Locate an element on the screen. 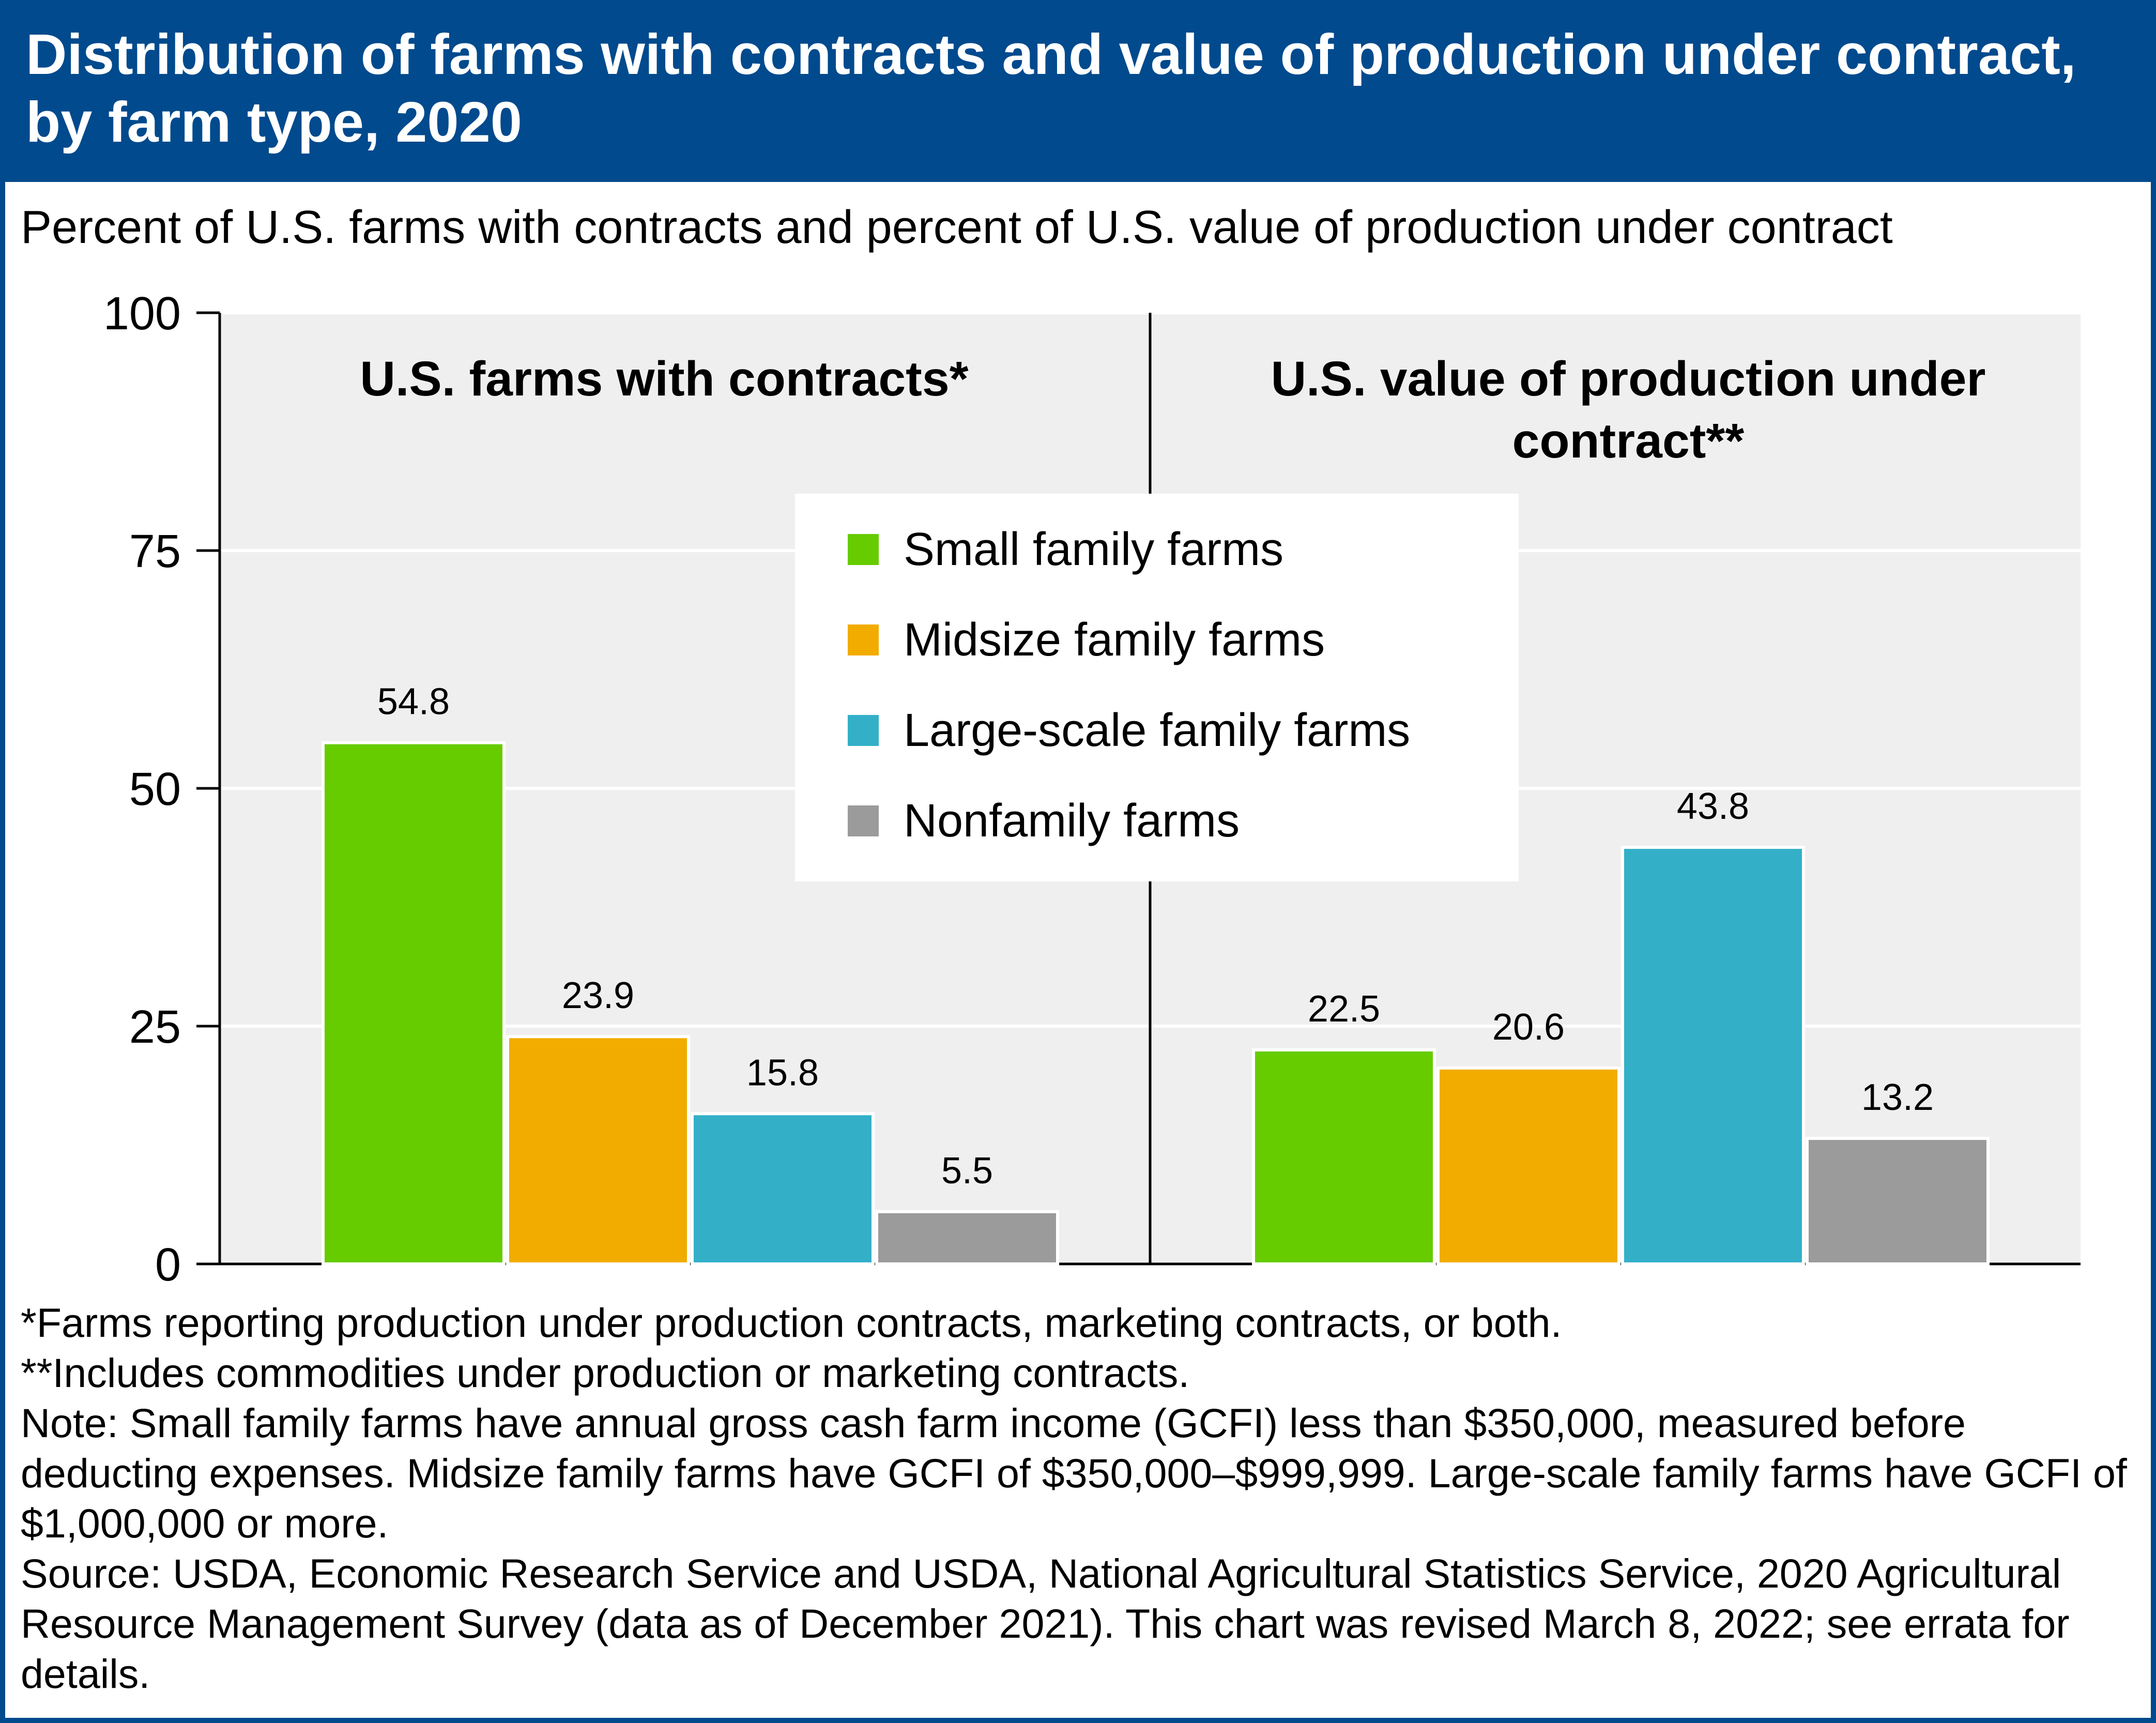 The height and width of the screenshot is (1723, 2156). bar-nonfamily-panel2 is located at coordinates (1898, 1201).